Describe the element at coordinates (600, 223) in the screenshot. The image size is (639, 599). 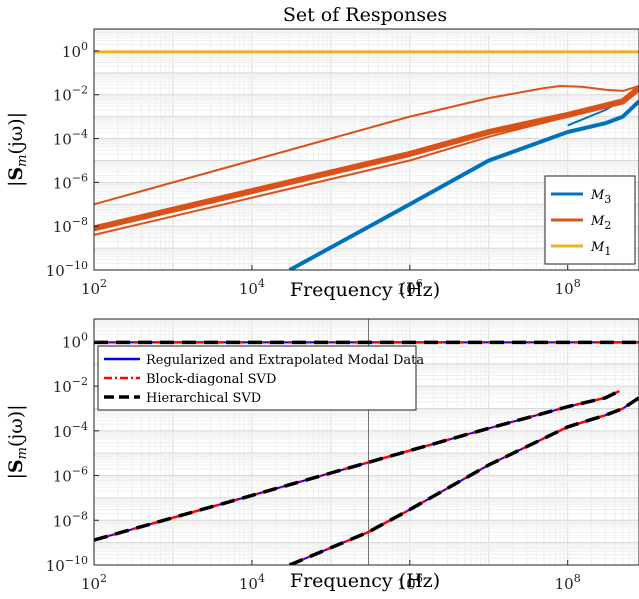
I see `legend-label: M2` at that location.